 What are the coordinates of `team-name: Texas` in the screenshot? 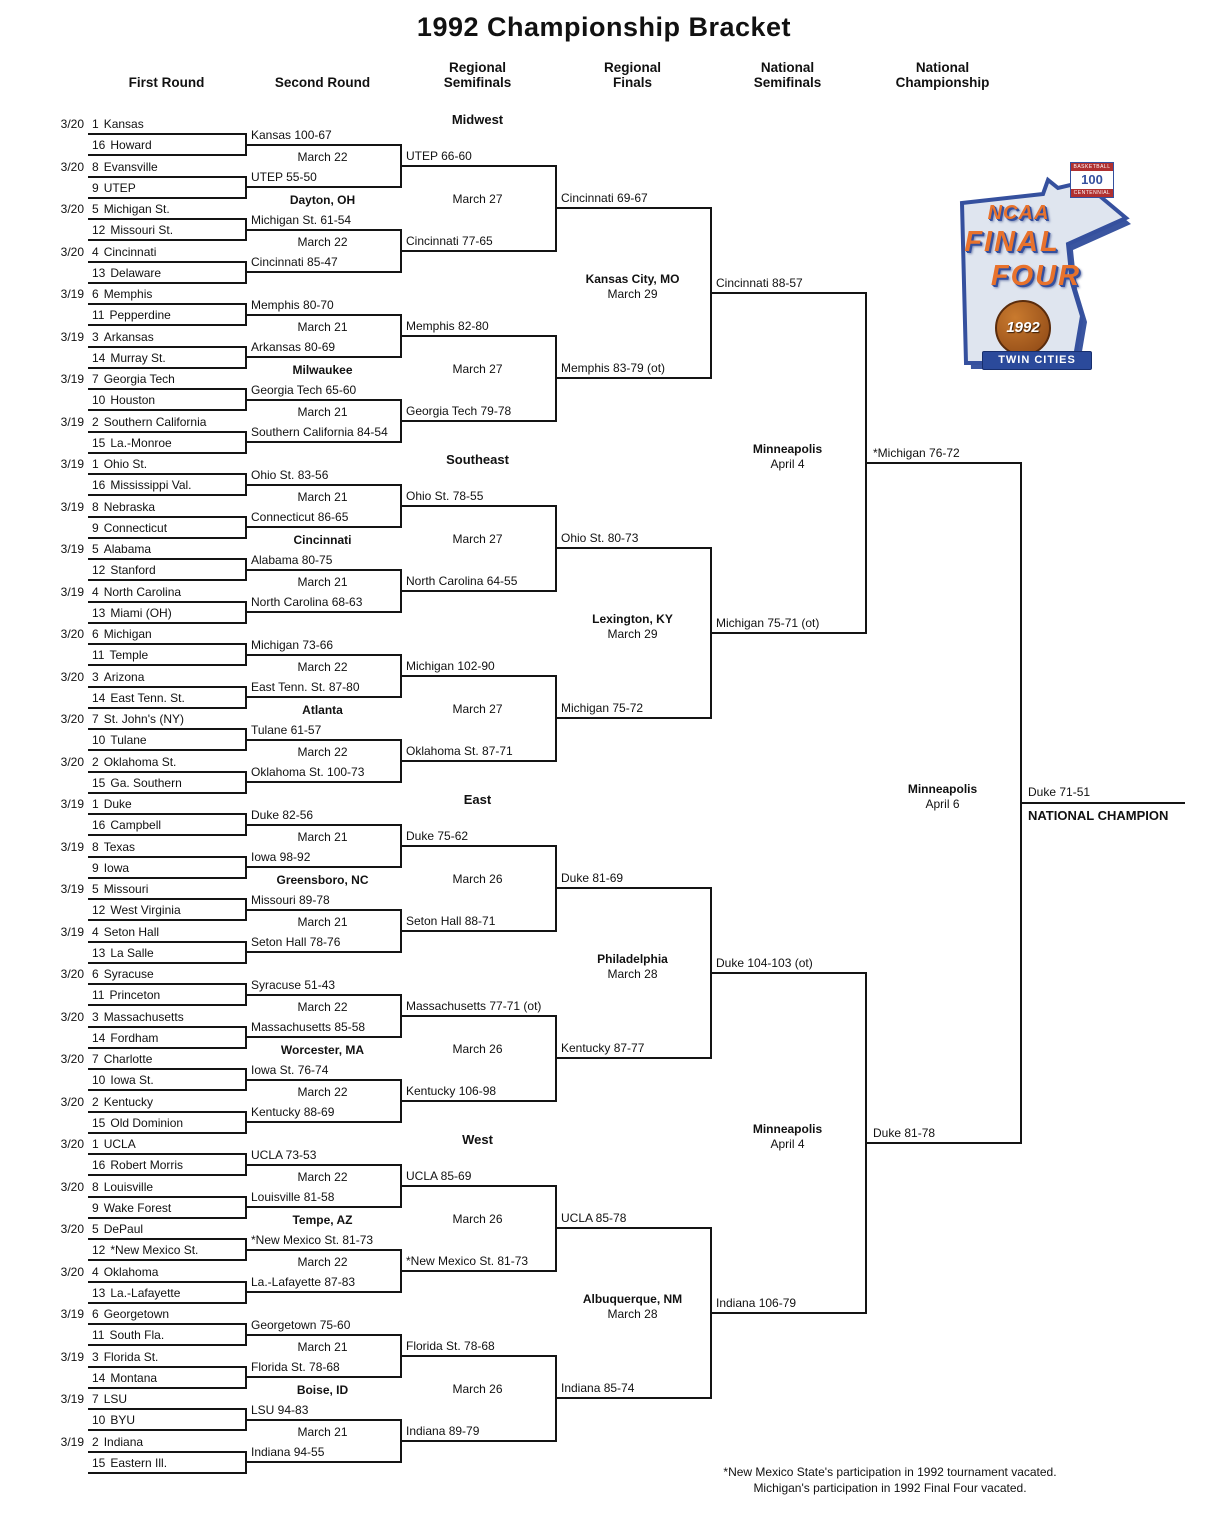 It's located at (119, 846).